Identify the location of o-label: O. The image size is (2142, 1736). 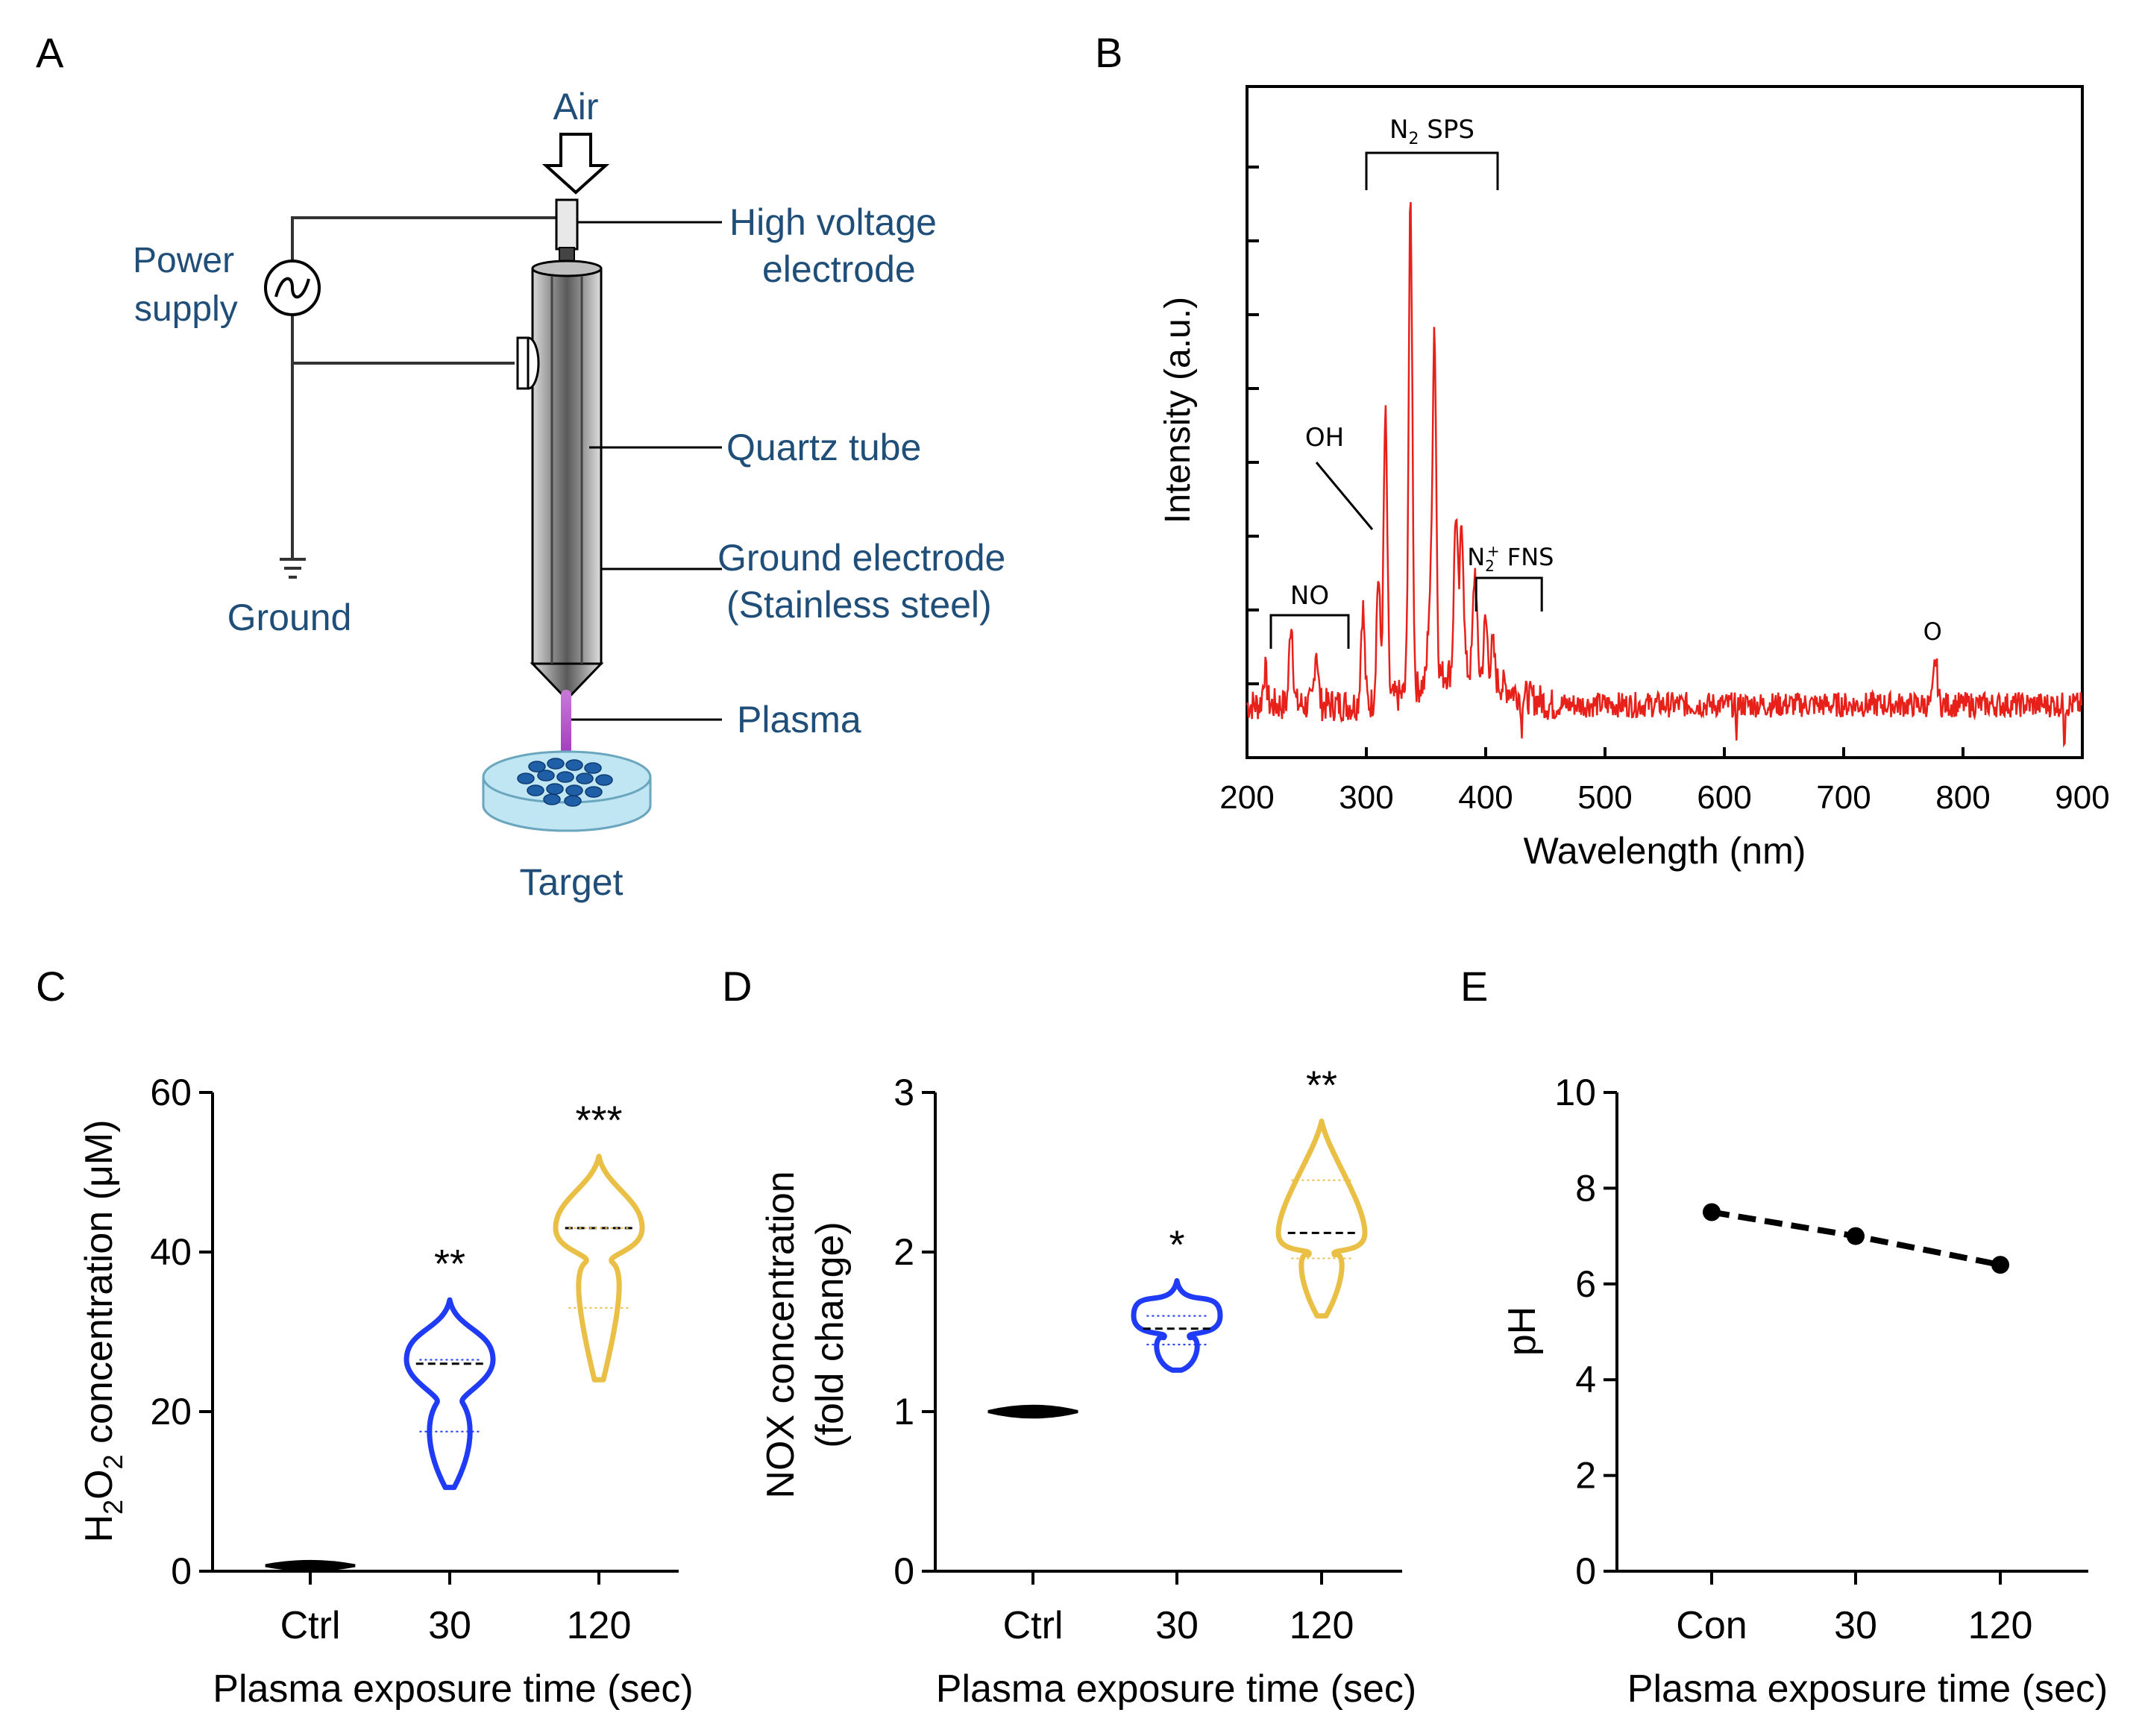
(1932, 632).